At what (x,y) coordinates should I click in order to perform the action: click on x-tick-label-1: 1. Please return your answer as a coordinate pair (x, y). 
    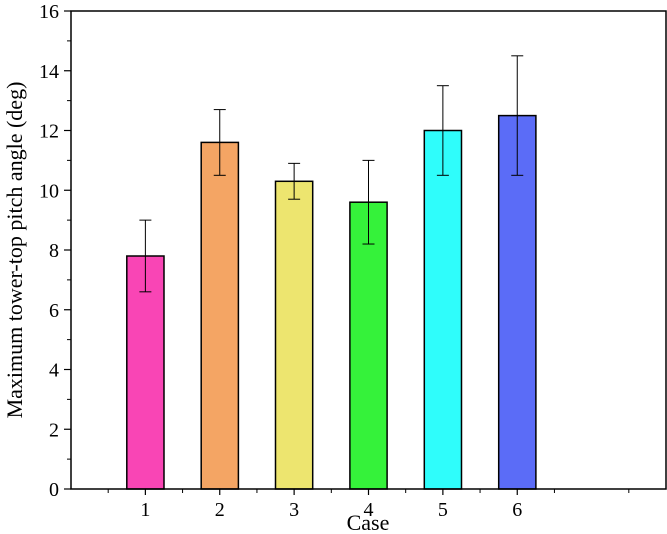
    Looking at the image, I should click on (145, 510).